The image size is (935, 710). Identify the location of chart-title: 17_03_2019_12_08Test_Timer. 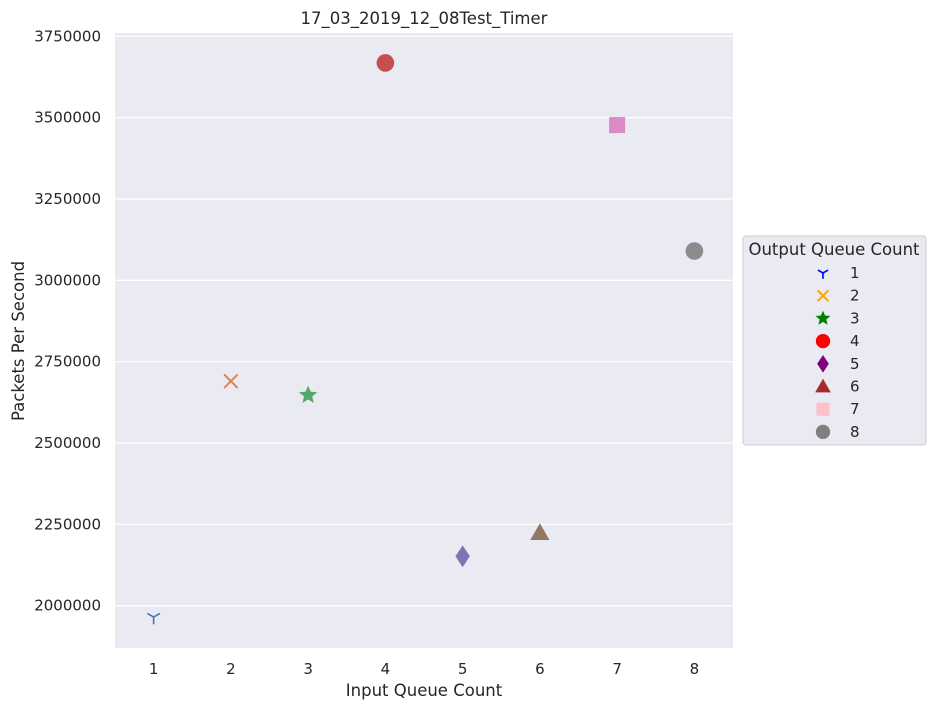
(424, 19).